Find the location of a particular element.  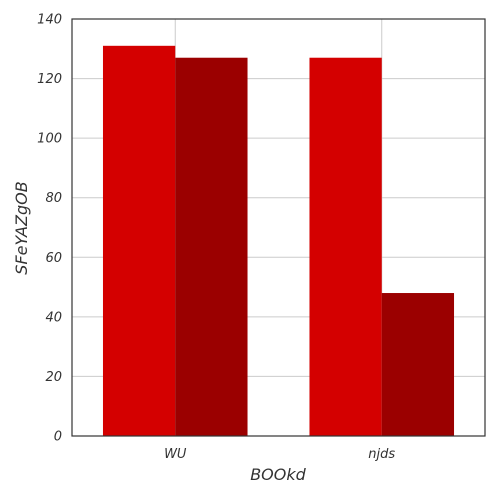

bar-series-1-WU is located at coordinates (139, 241).